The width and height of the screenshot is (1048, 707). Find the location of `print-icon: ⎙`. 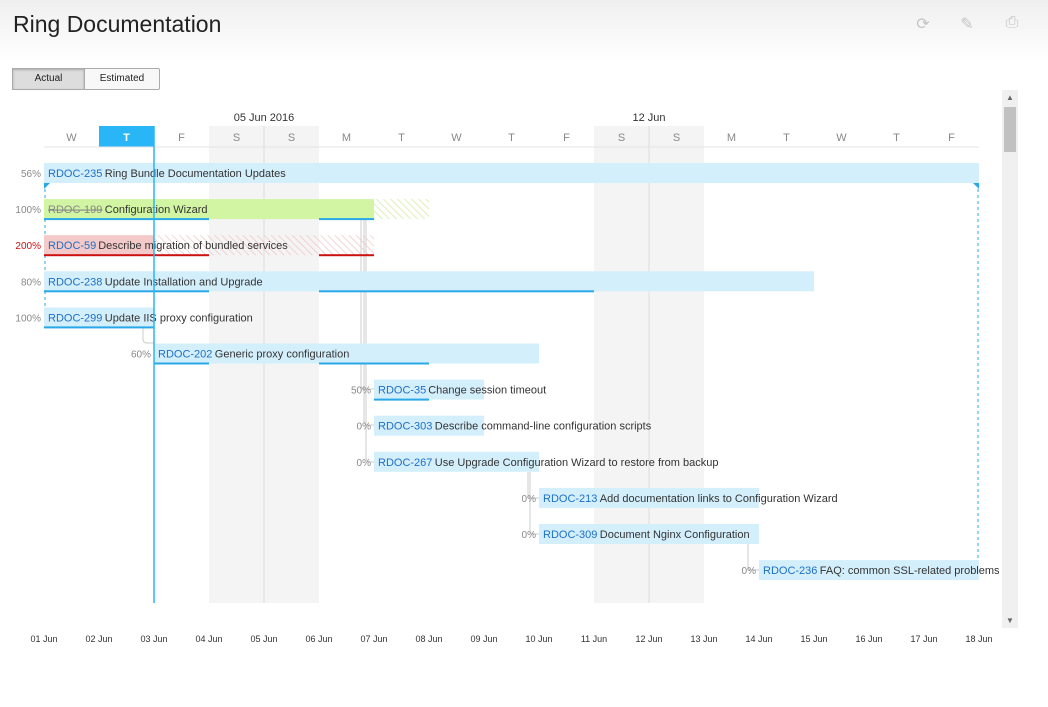

print-icon: ⎙ is located at coordinates (1012, 22).